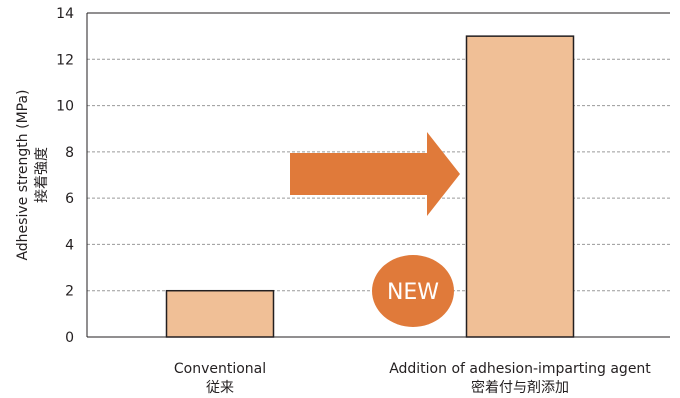  What do you see at coordinates (69, 292) in the screenshot?
I see `y-tick-label: 2` at bounding box center [69, 292].